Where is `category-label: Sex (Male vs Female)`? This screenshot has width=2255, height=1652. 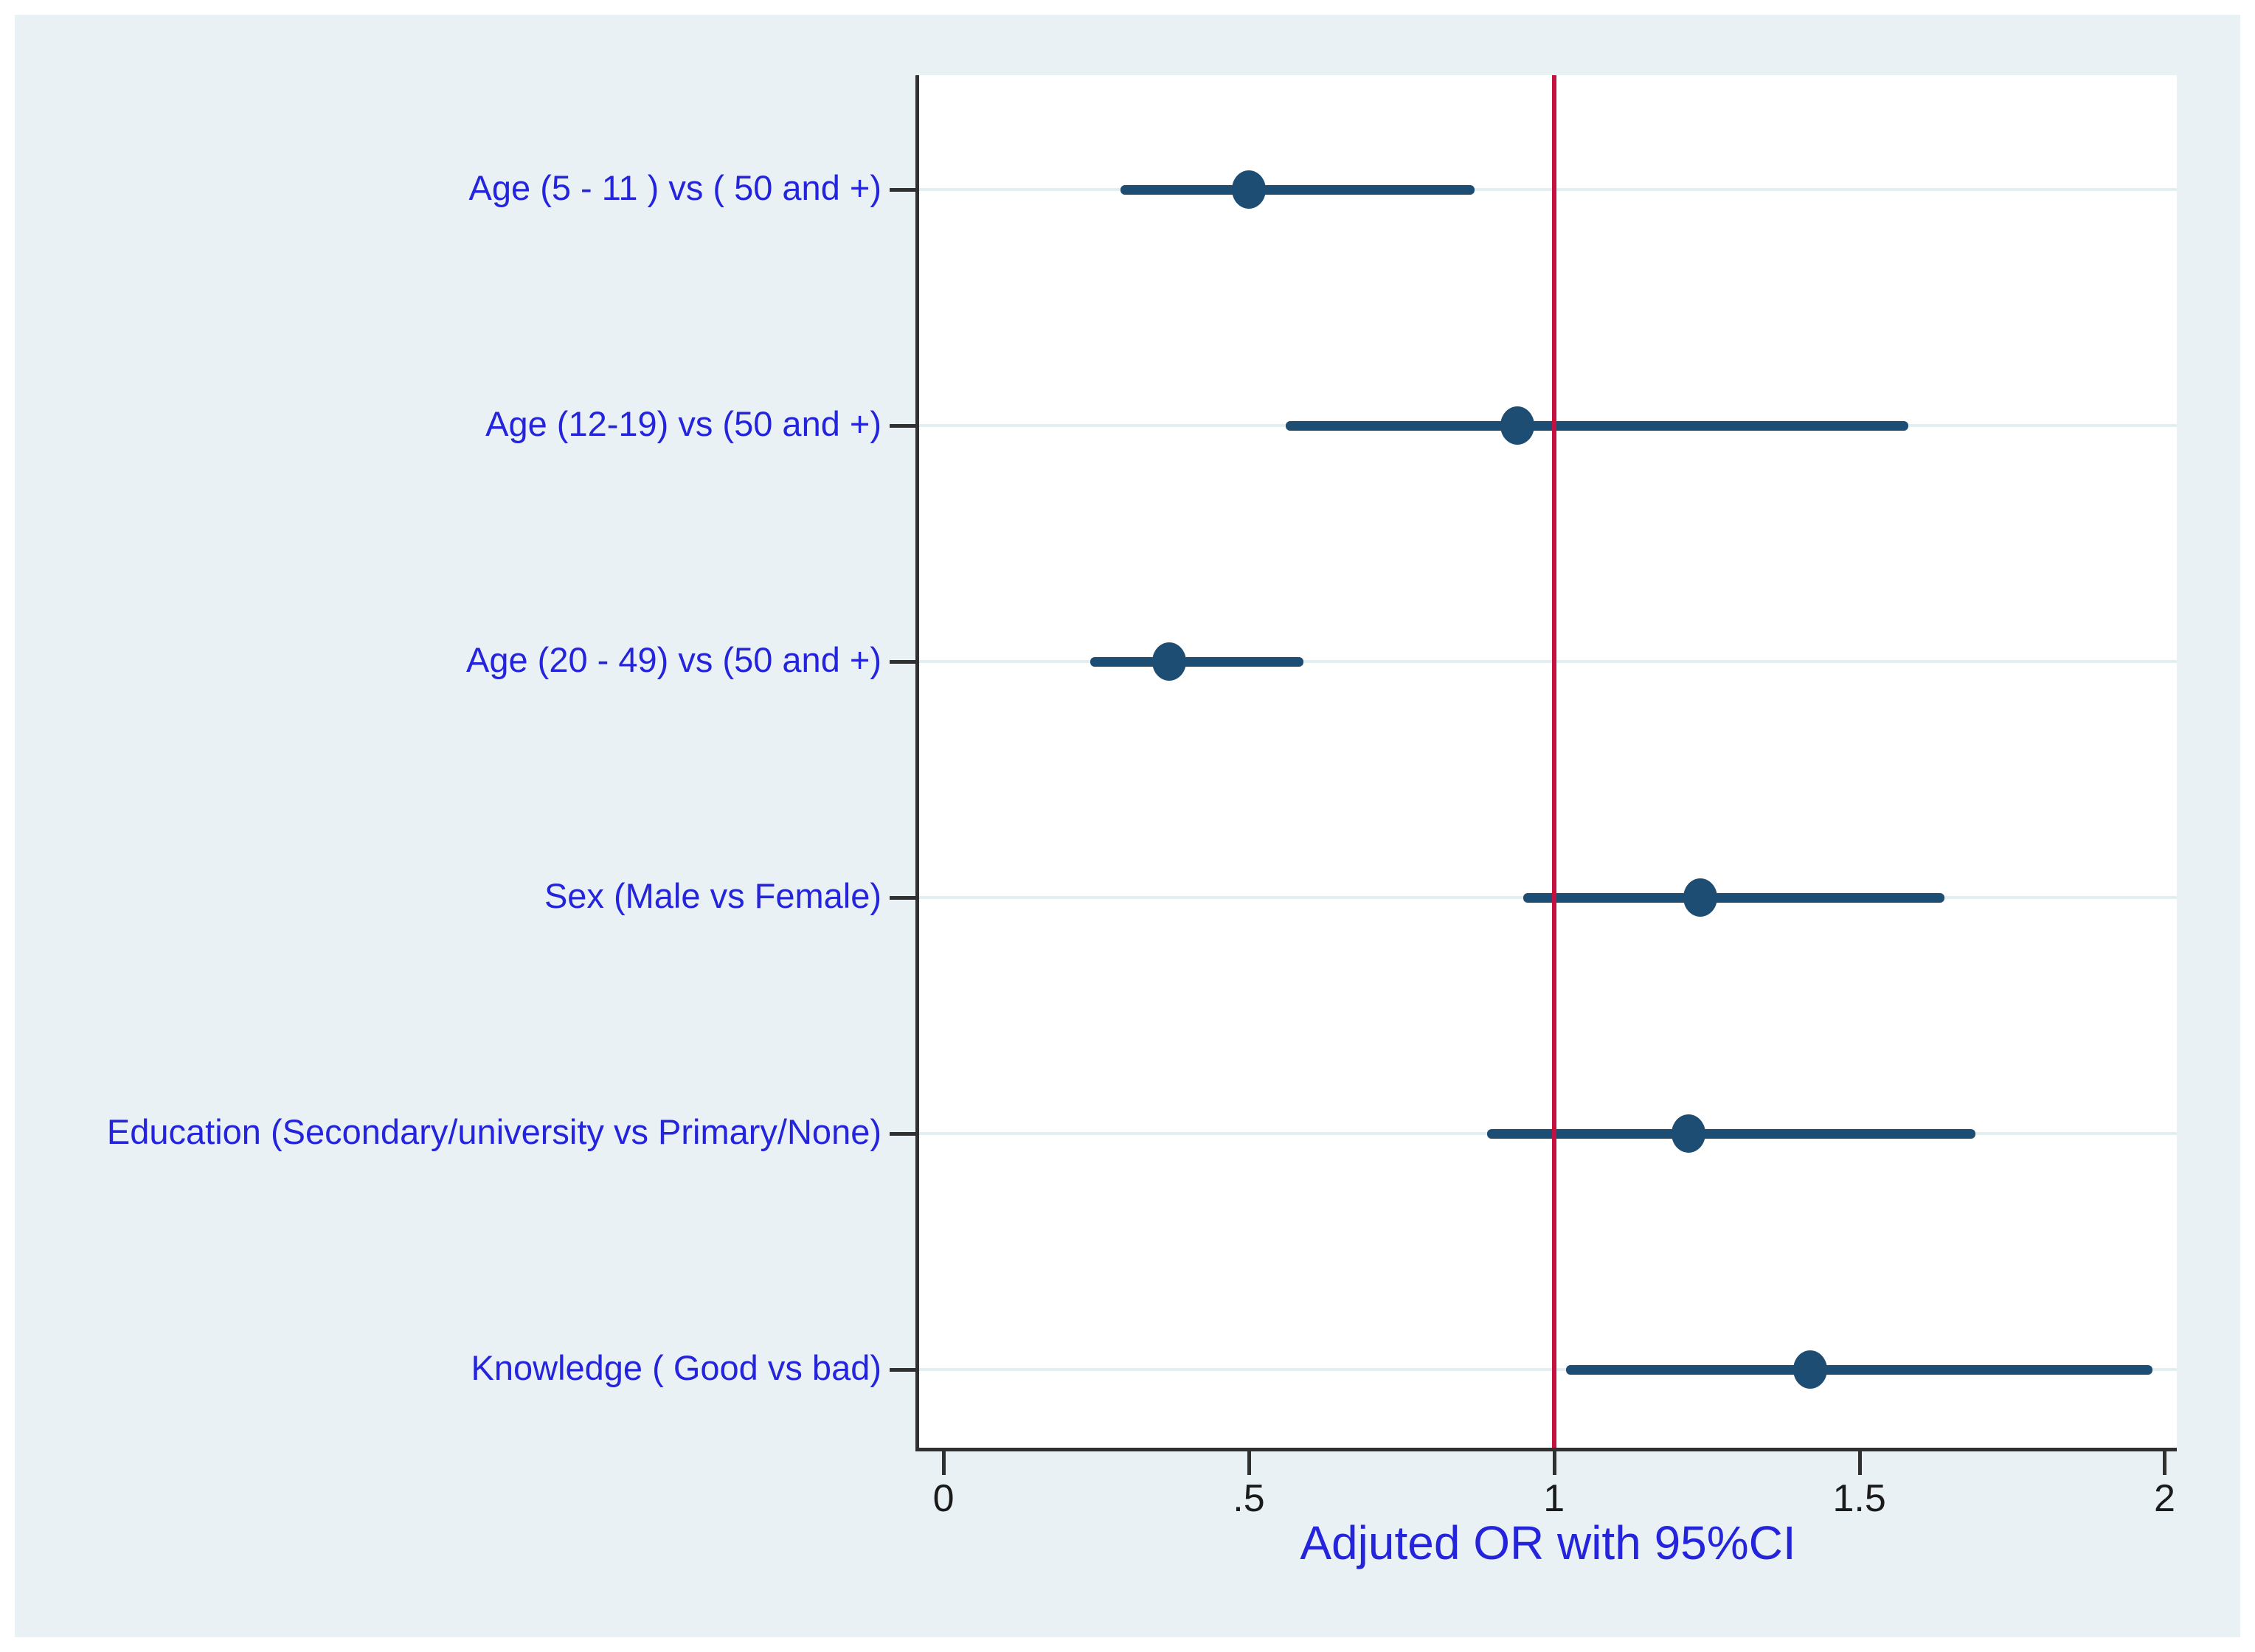
category-label: Sex (Male vs Female) is located at coordinates (713, 895).